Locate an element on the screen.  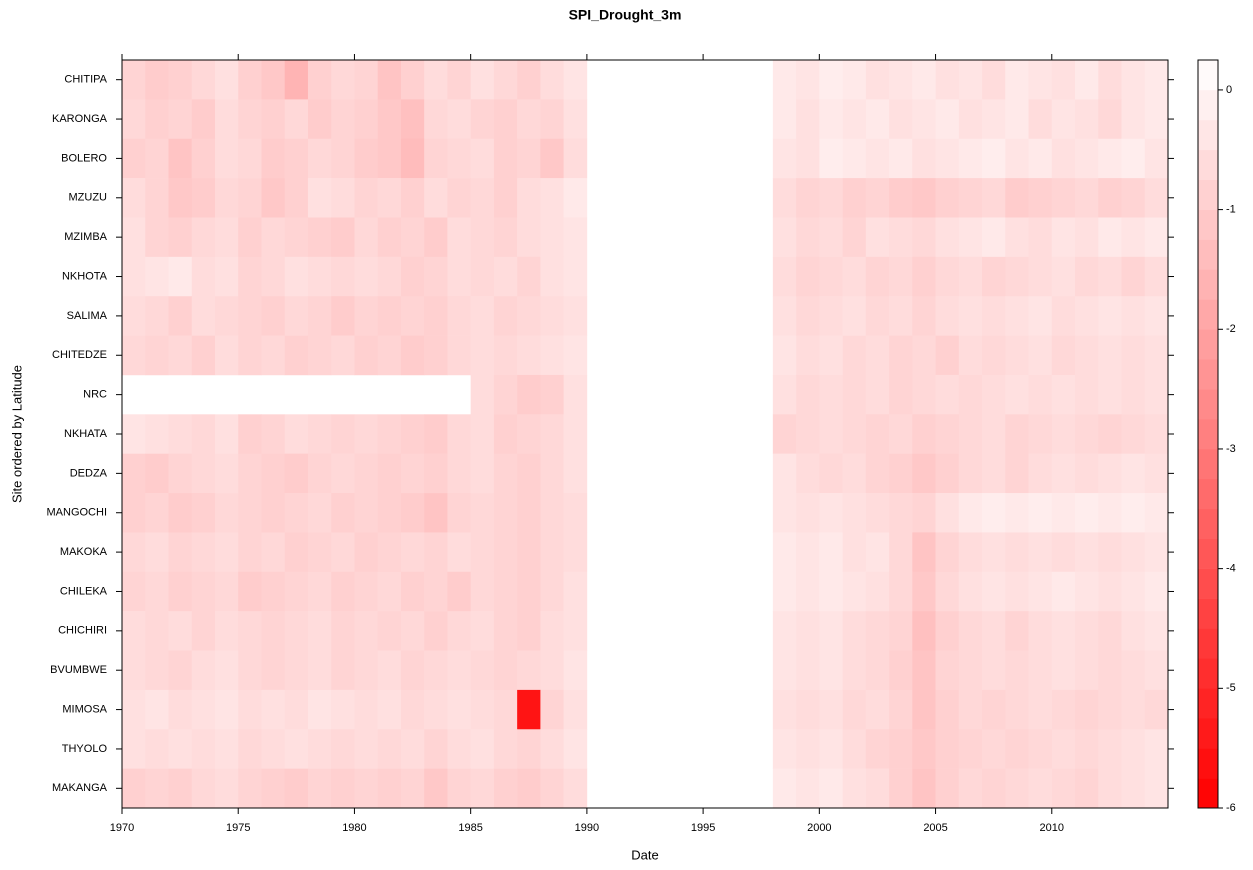
y-tick-label: CHICHIRI is located at coordinates (82, 631).